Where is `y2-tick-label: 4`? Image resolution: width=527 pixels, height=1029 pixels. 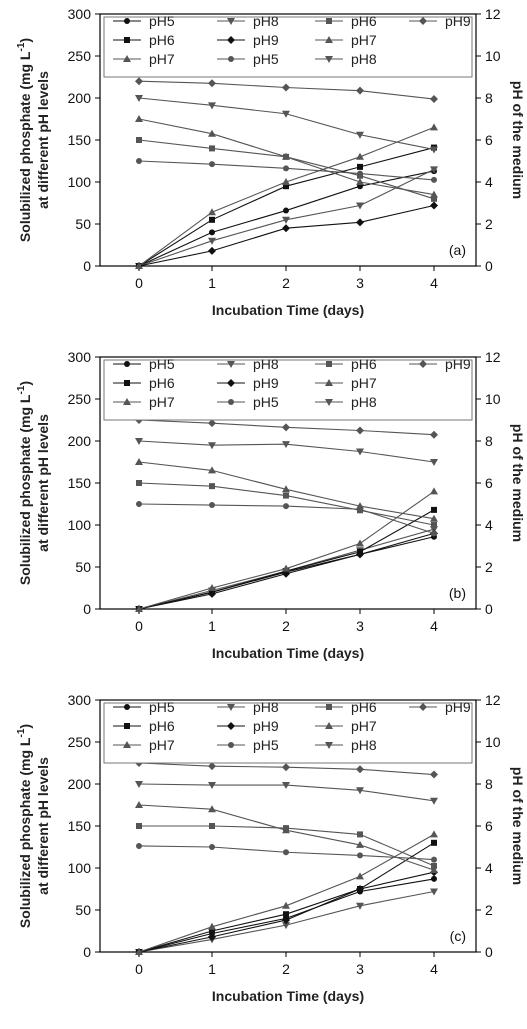
y2-tick-label: 4 is located at coordinates (489, 182).